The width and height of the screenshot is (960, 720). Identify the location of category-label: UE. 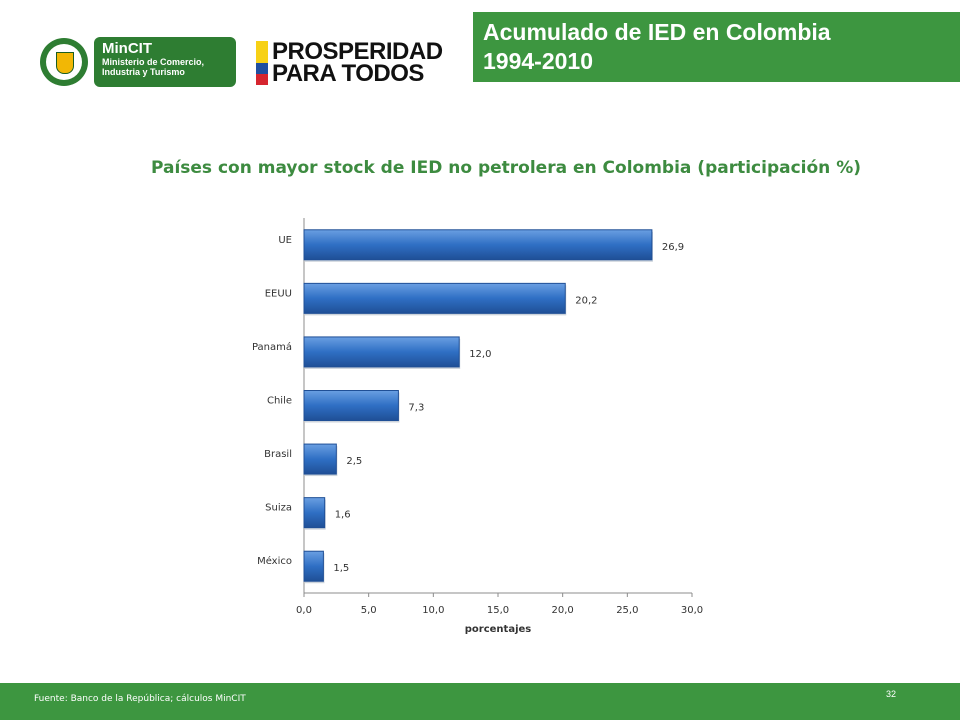
(285, 240).